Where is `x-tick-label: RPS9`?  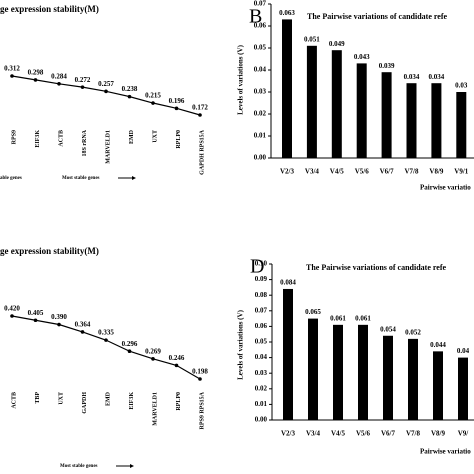 x-tick-label: RPS9 is located at coordinates (14, 137).